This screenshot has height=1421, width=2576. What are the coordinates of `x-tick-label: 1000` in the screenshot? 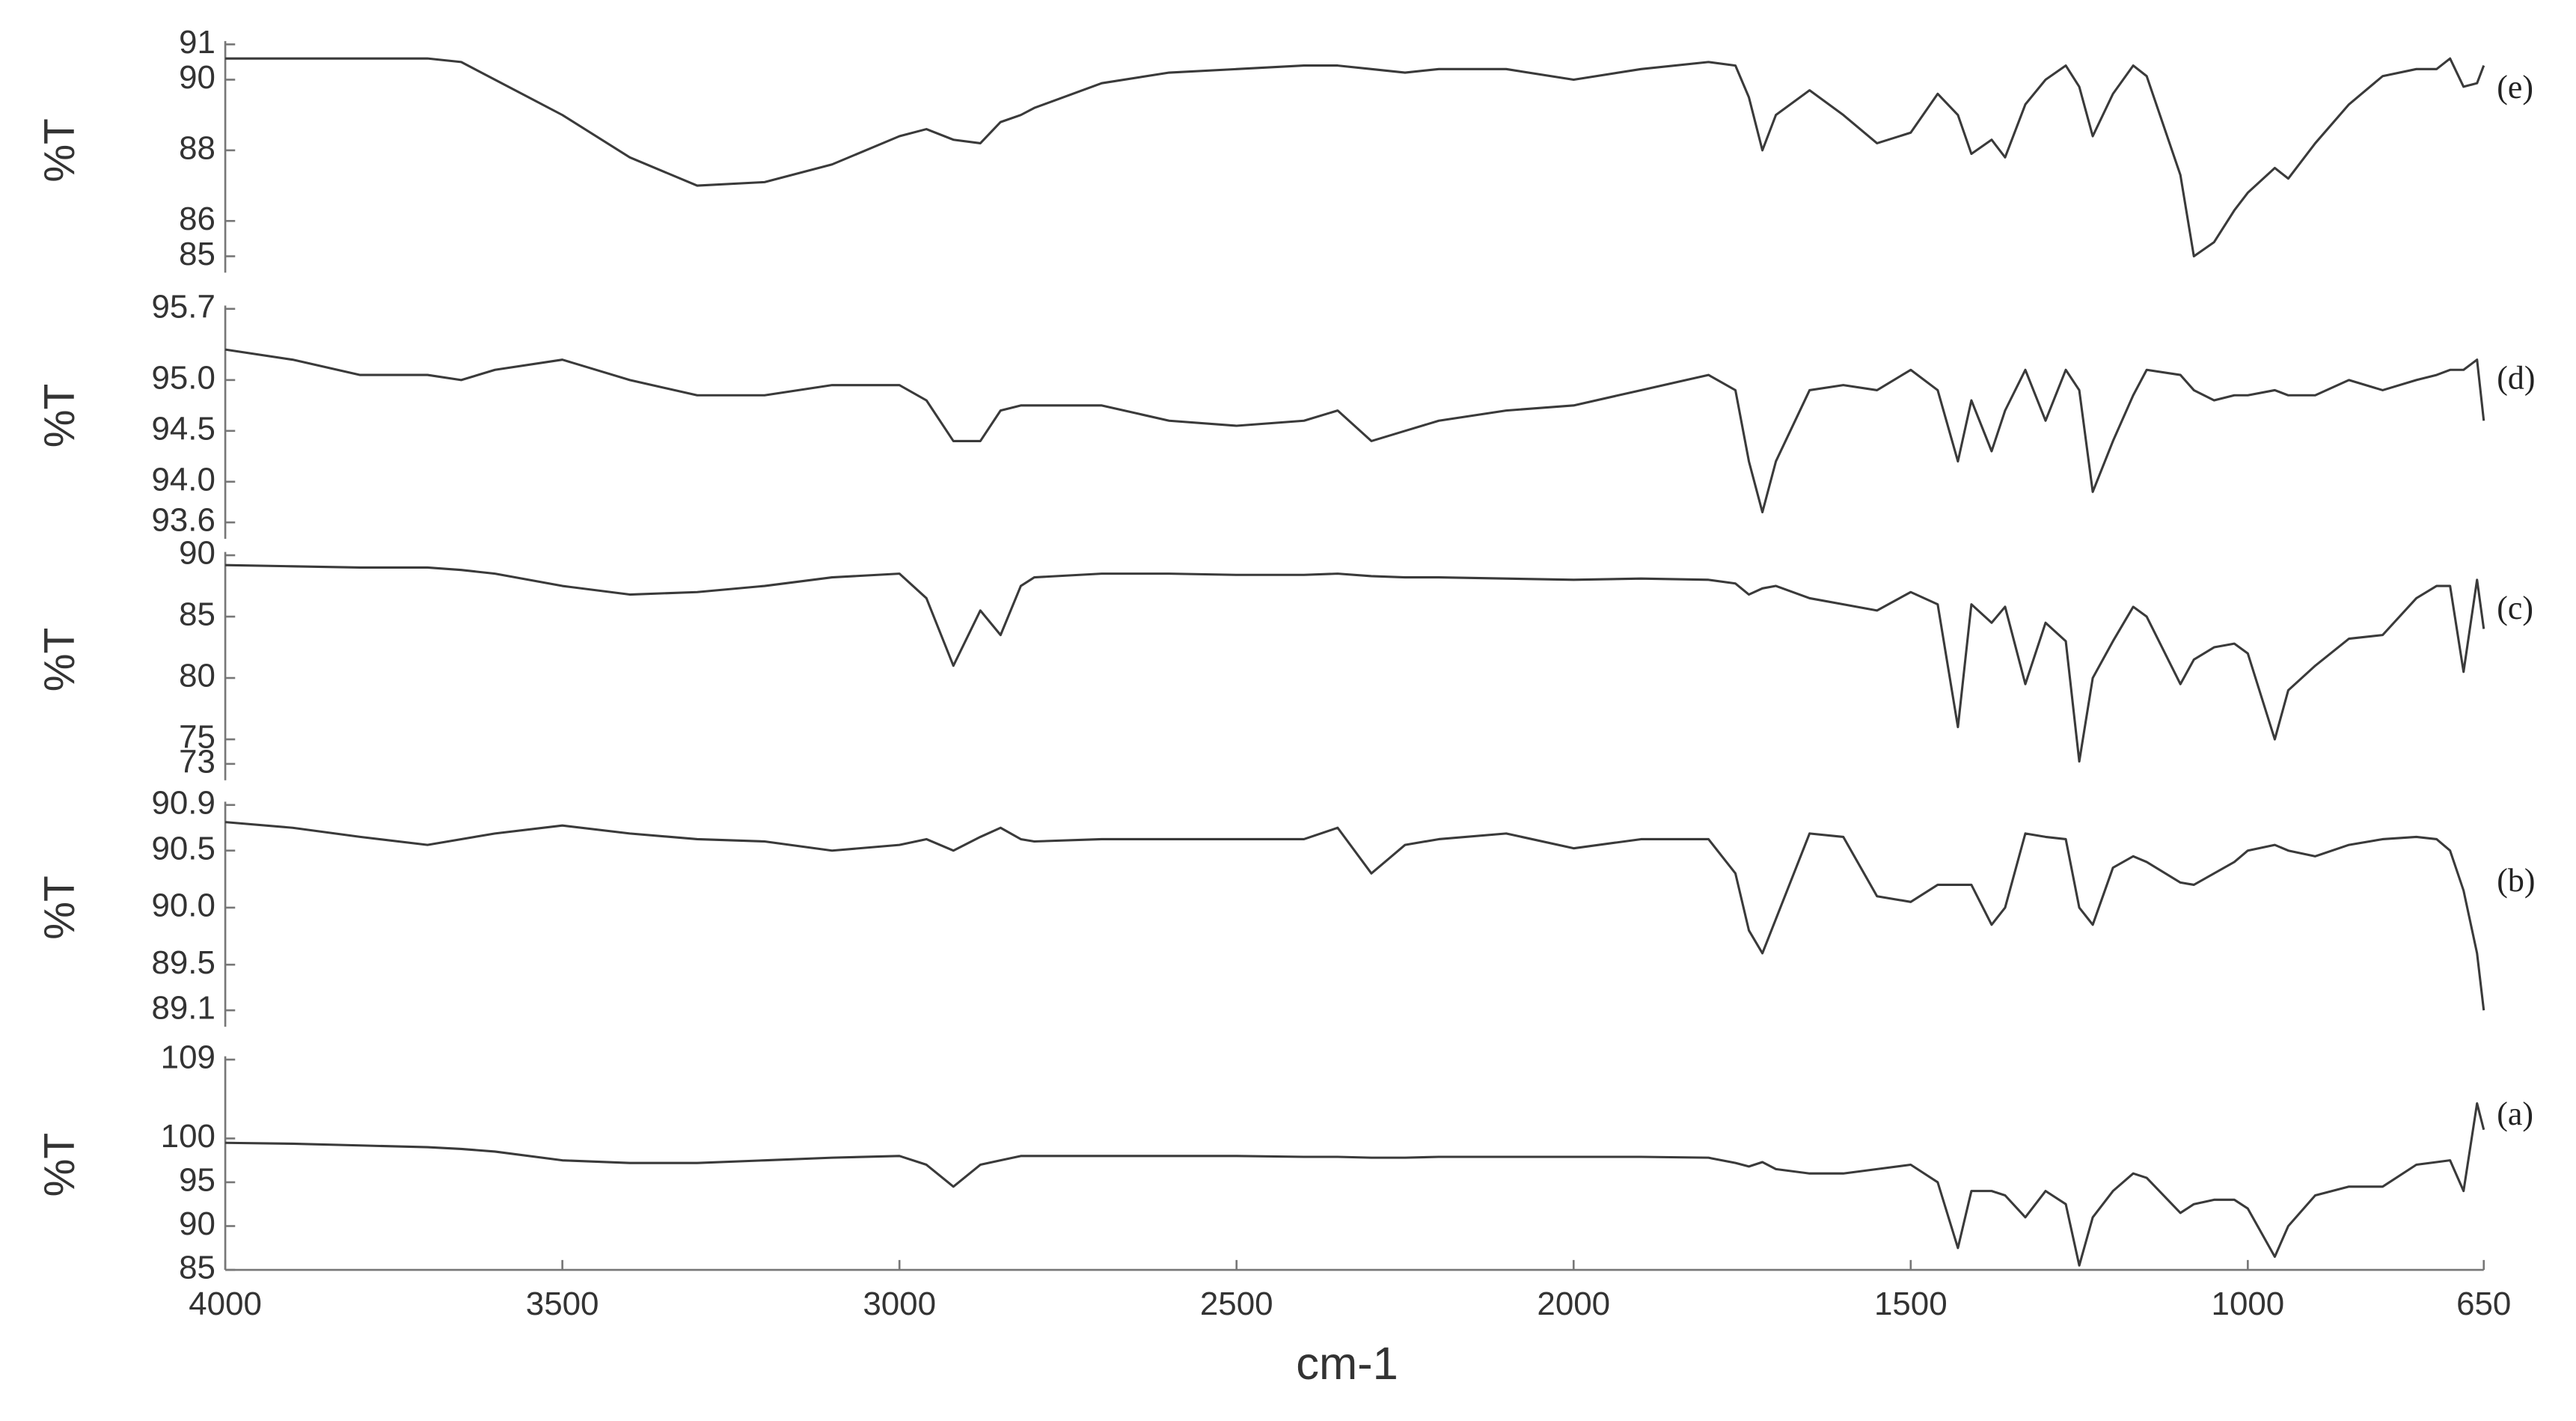 It's located at (2248, 1304).